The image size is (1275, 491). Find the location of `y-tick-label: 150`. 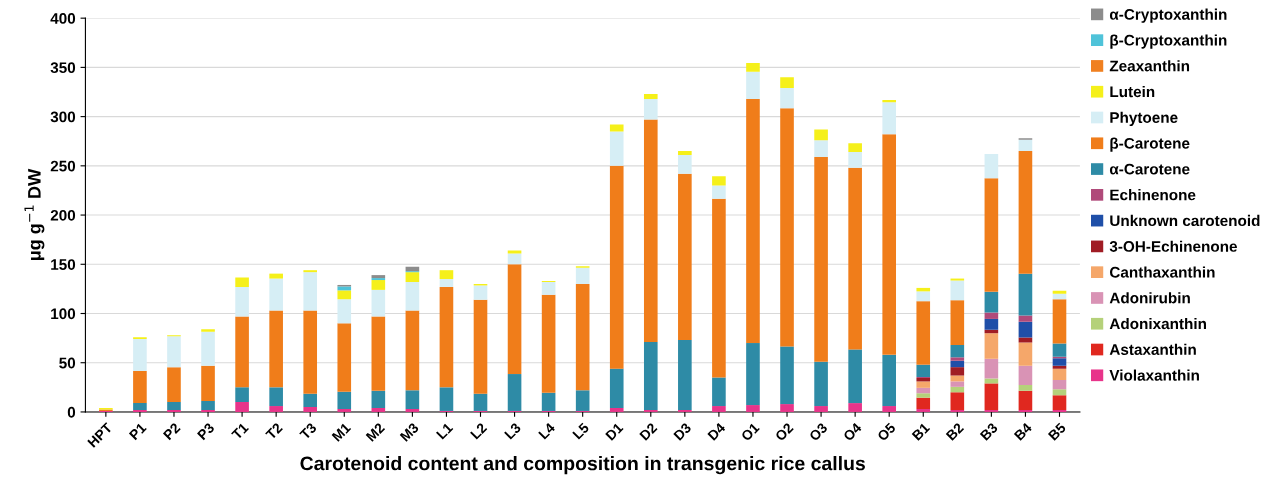

y-tick-label: 150 is located at coordinates (63, 264).